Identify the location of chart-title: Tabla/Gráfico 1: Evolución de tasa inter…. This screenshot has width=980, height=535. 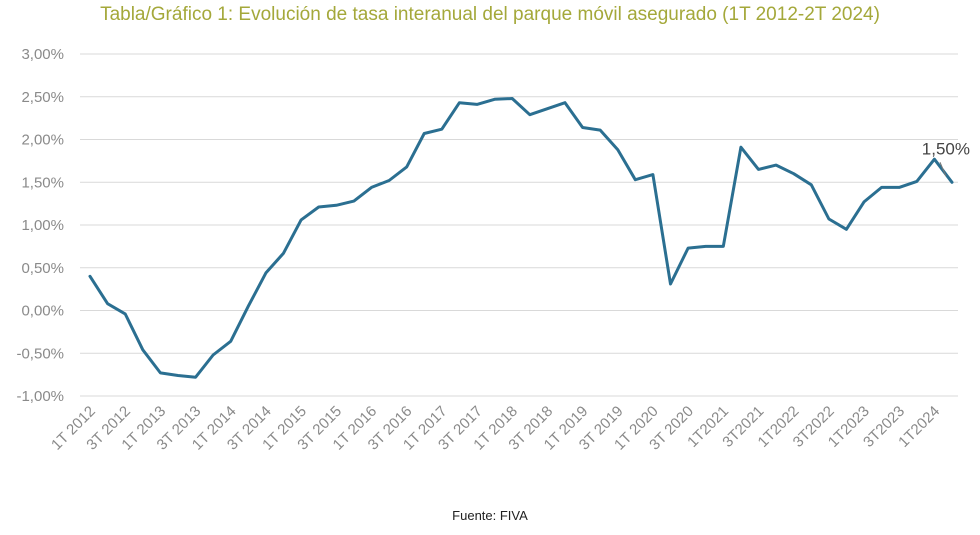
(490, 14).